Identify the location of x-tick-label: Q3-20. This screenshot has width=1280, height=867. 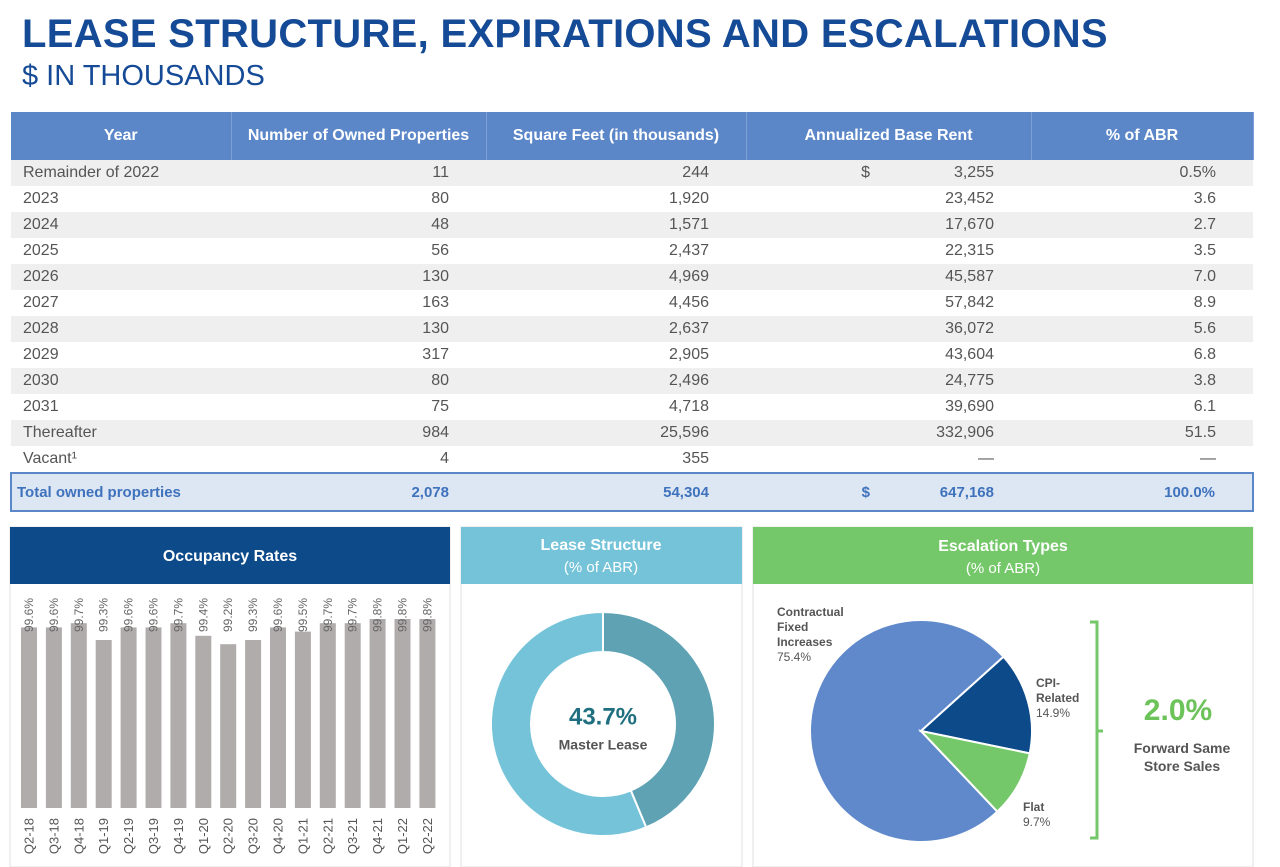
(253, 836).